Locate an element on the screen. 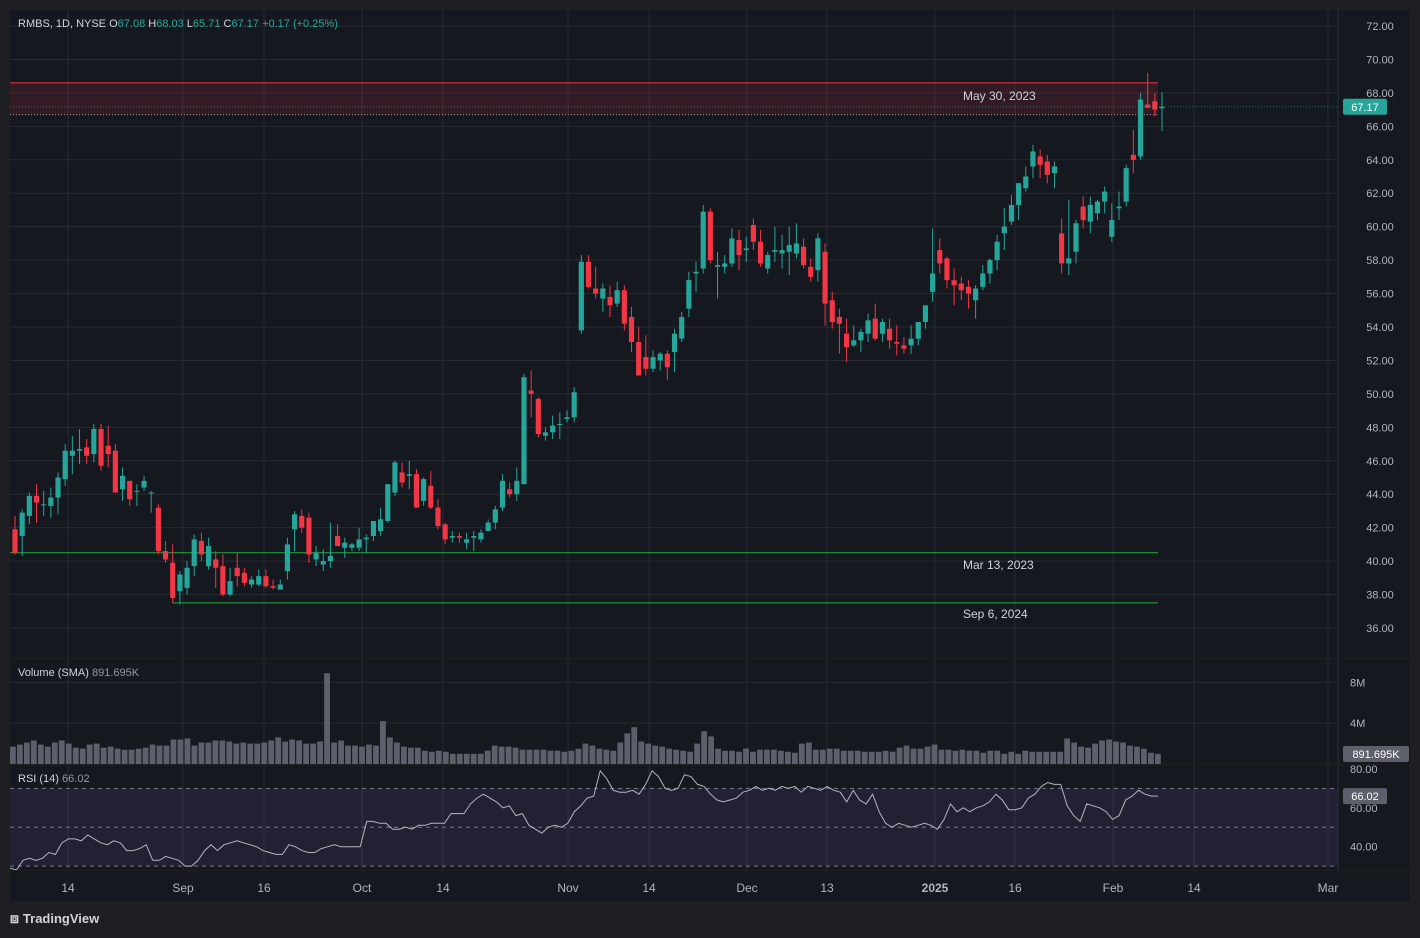 This screenshot has height=938, width=1420. time-tick-label: Nov is located at coordinates (567, 888).